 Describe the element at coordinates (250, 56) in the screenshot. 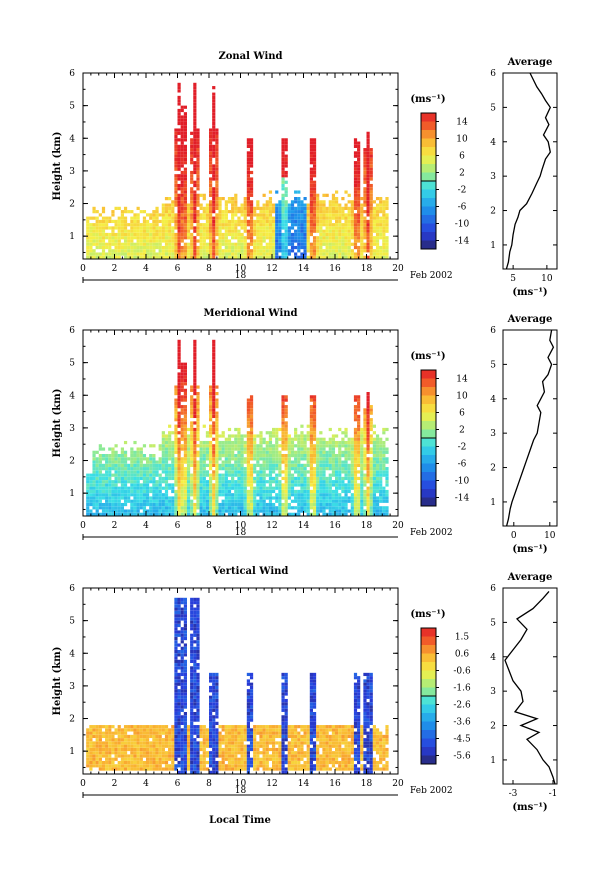

I see `panel-title: Zonal Wind` at that location.